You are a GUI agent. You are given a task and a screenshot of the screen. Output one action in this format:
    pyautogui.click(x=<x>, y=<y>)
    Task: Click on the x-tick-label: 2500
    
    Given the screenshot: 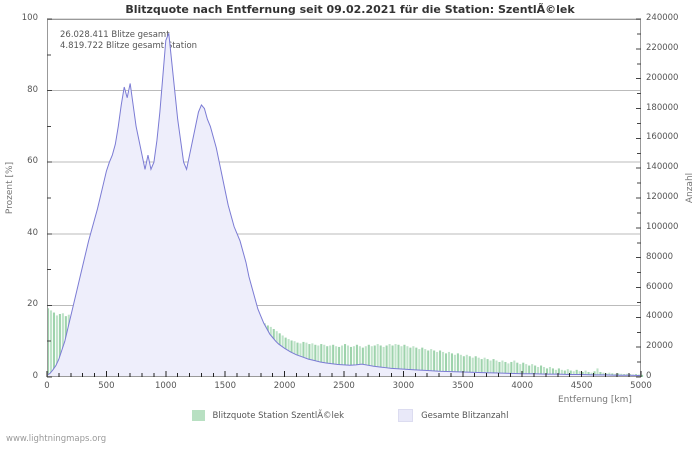 What is the action you would take?
    pyautogui.click(x=344, y=386)
    